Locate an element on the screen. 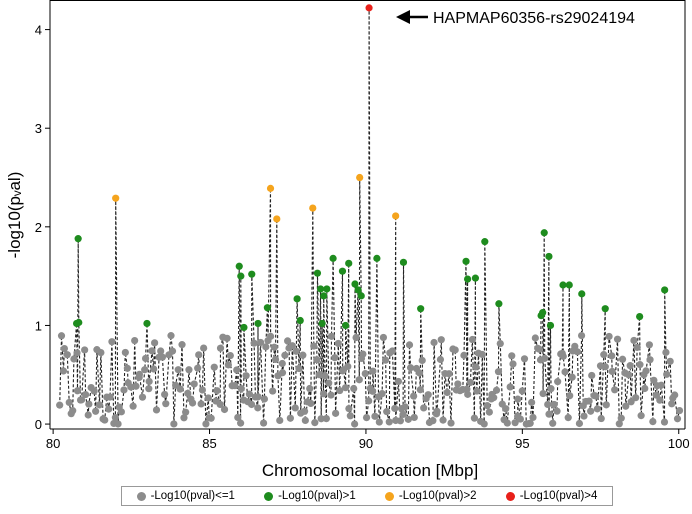 The width and height of the screenshot is (692, 514). legend-item-gt4: -Log10(pval)>4 is located at coordinates (551, 496).